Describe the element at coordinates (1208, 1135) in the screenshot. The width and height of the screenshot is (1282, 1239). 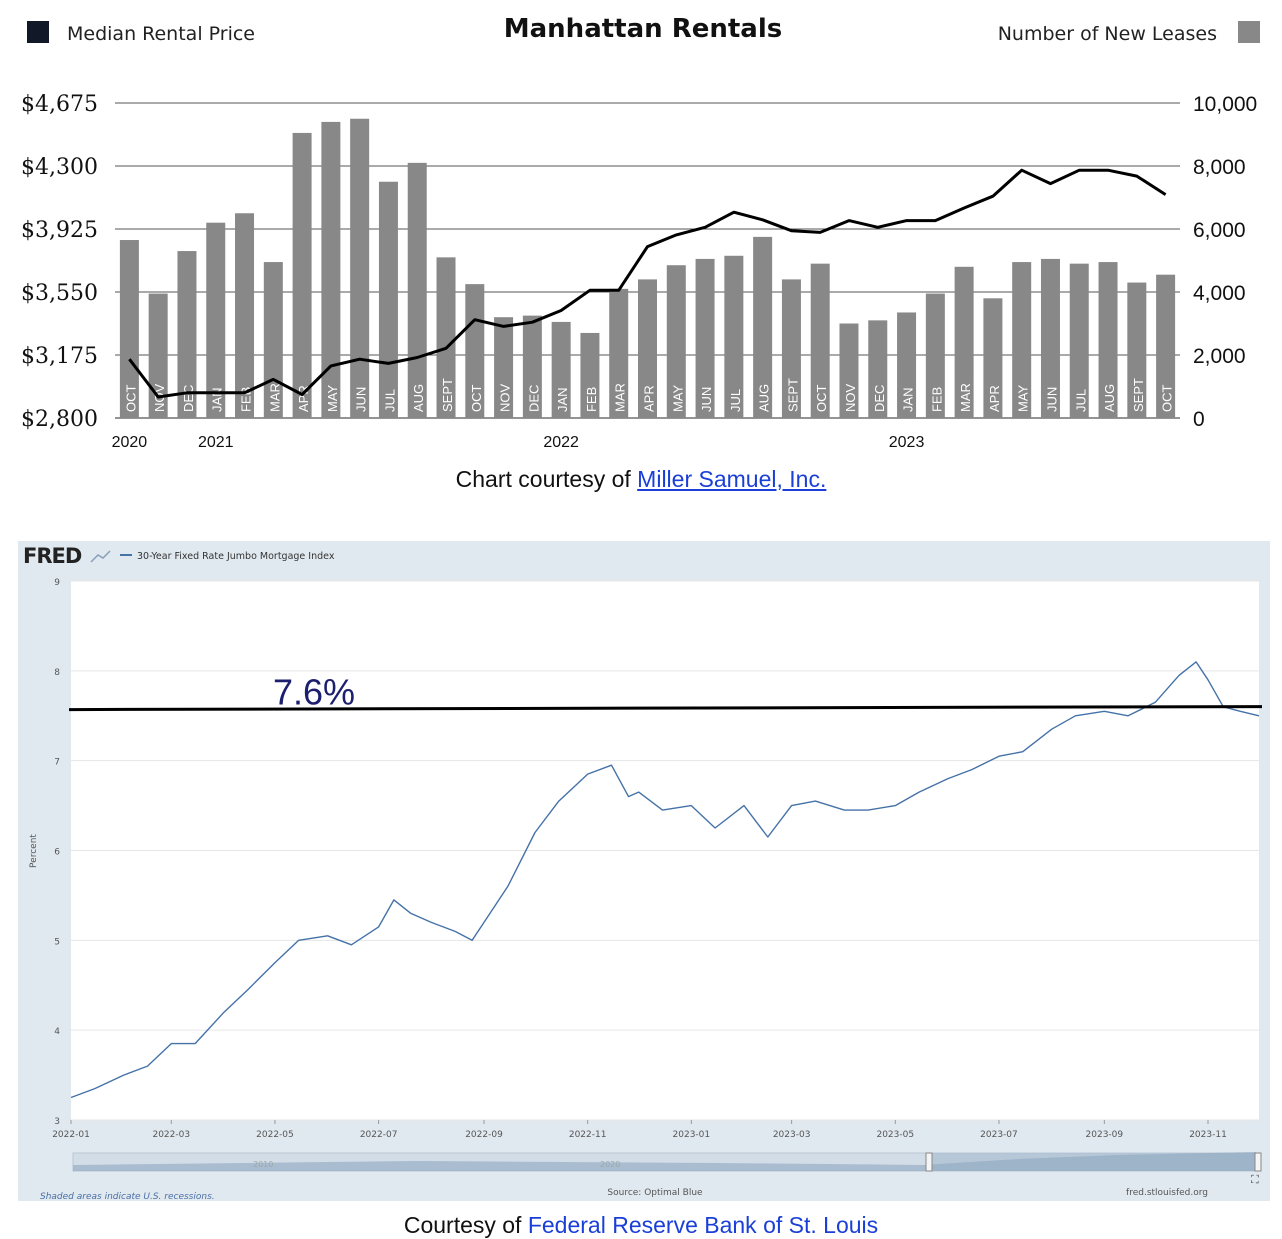
I see `x-tick-label: 2023-11` at that location.